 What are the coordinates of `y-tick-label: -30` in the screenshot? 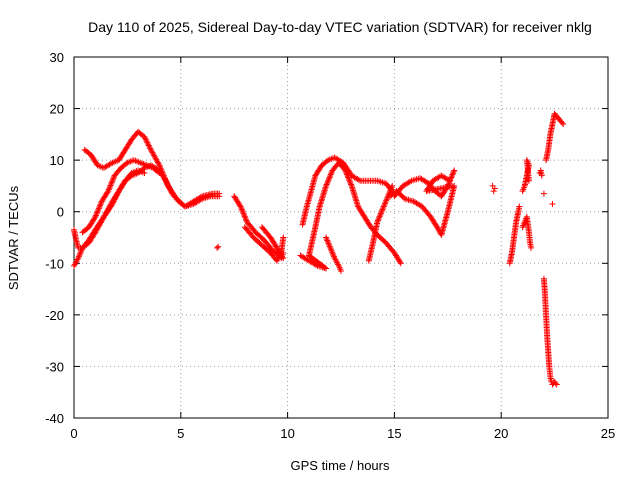 It's located at (54, 366).